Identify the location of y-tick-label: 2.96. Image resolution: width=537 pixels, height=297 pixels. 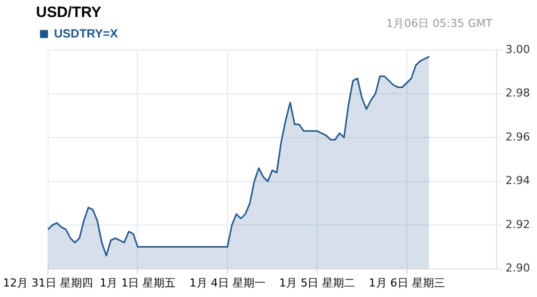
(518, 137).